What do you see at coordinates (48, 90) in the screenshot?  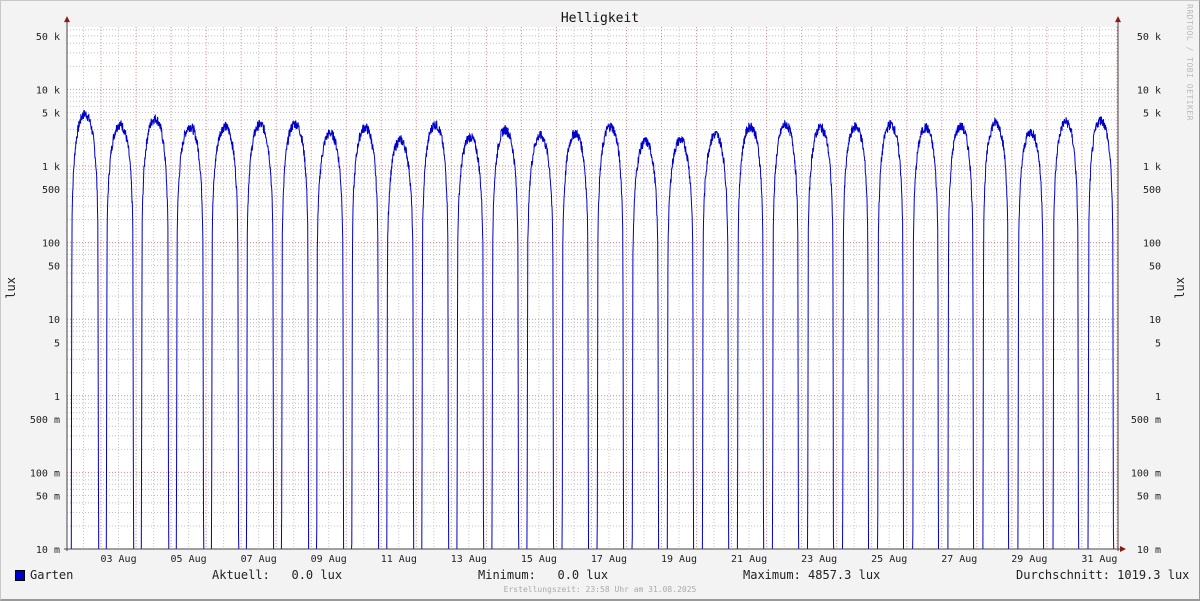 I see `y-tick-label-left: 10 k` at bounding box center [48, 90].